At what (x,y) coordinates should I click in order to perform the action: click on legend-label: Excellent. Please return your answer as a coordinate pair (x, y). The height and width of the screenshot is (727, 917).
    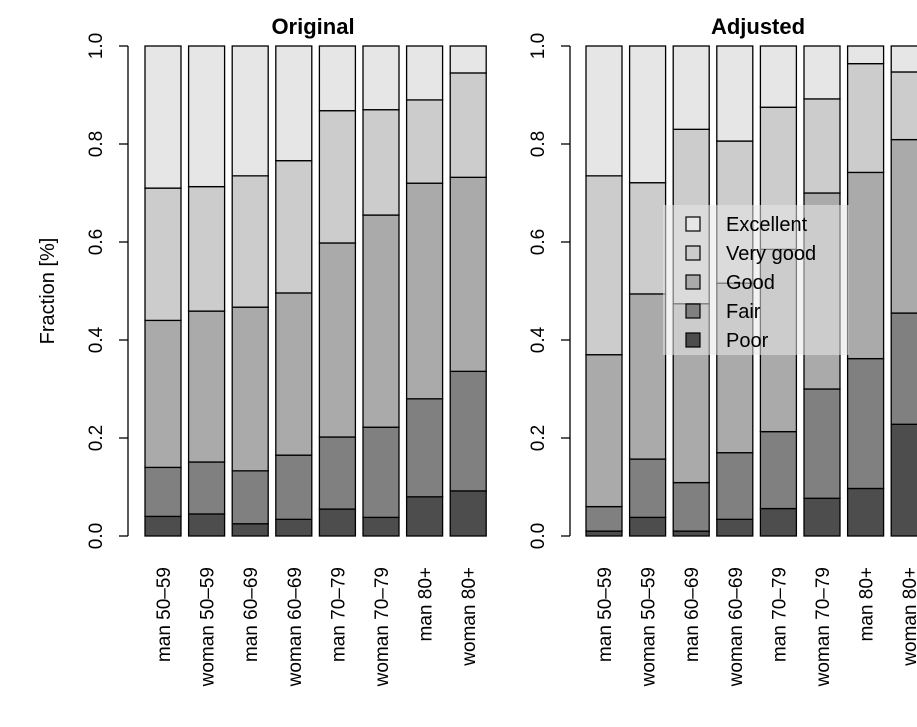
    Looking at the image, I should click on (767, 225).